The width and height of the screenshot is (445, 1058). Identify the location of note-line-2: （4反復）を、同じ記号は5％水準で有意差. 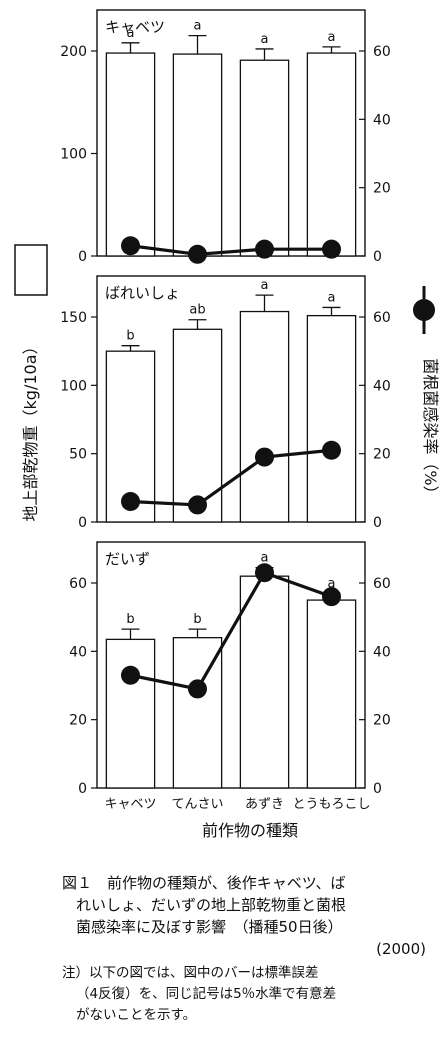
(206, 994).